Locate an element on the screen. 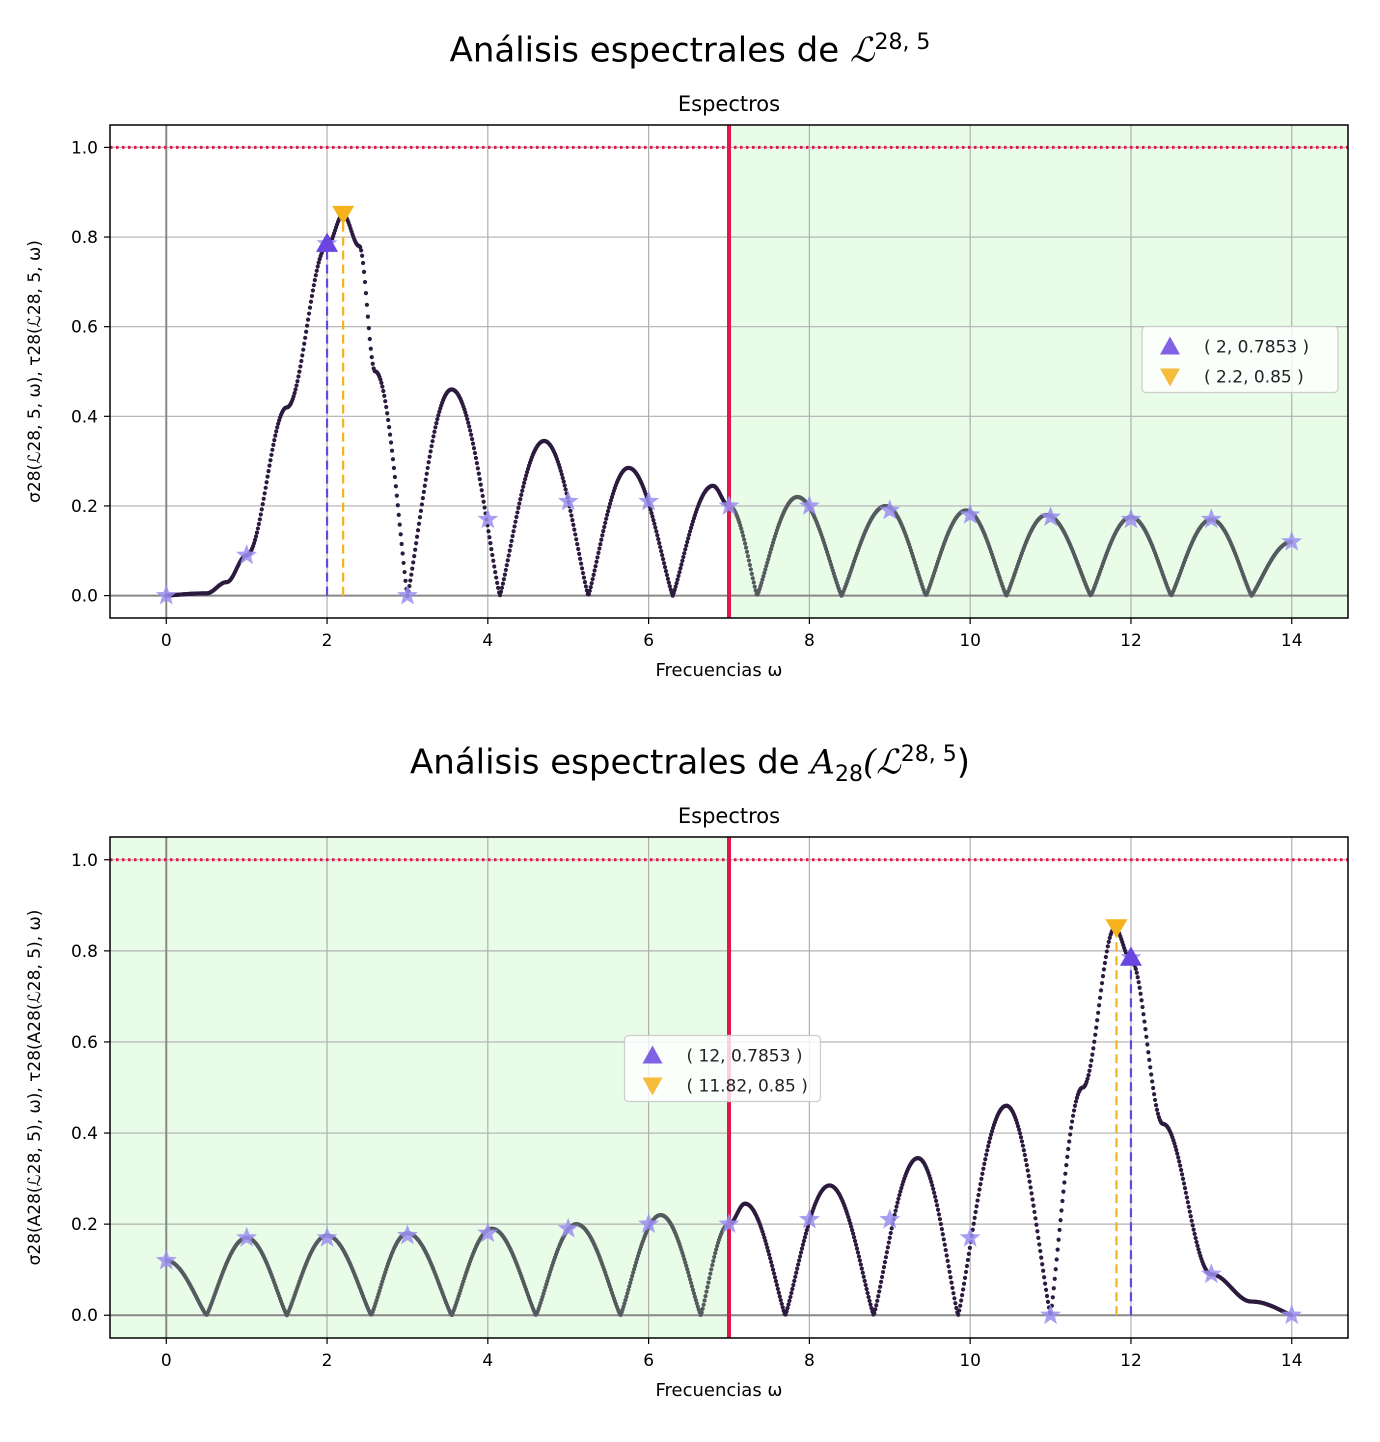 The width and height of the screenshot is (1380, 1442). x-tick-label: 0 is located at coordinates (166, 1361).